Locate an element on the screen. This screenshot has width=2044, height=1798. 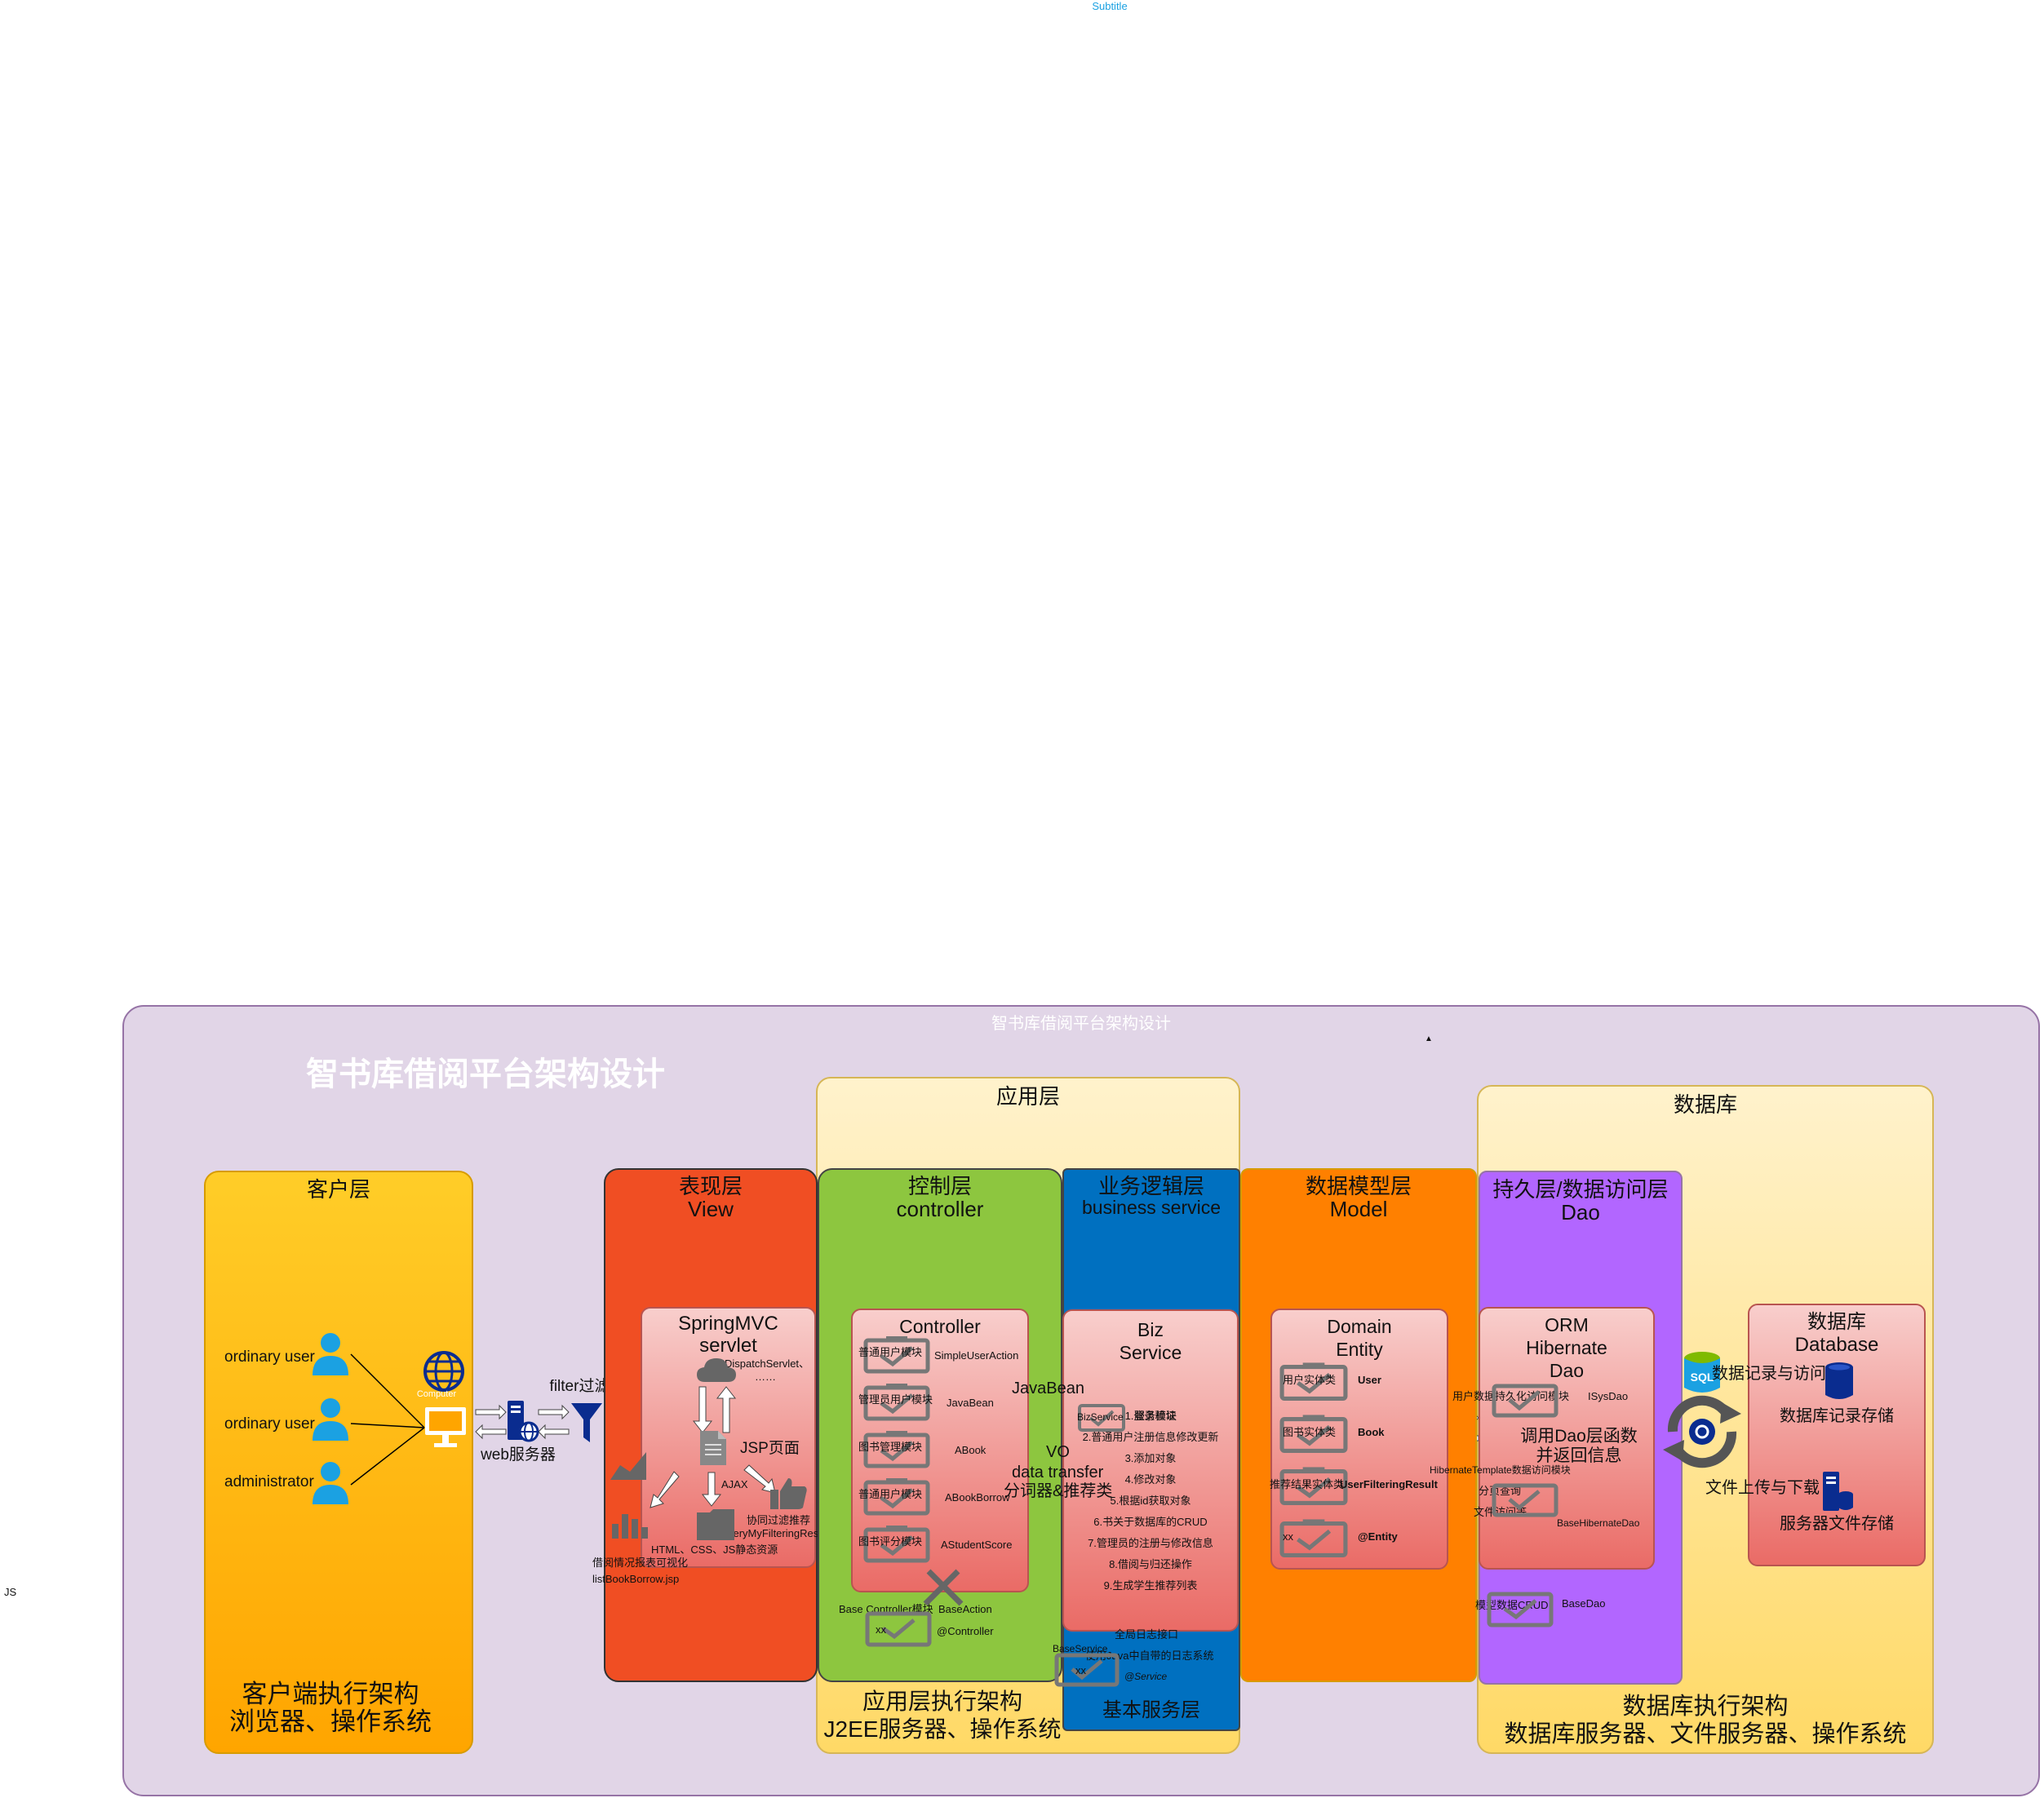
bar-chart-icon is located at coordinates (630, 1526).